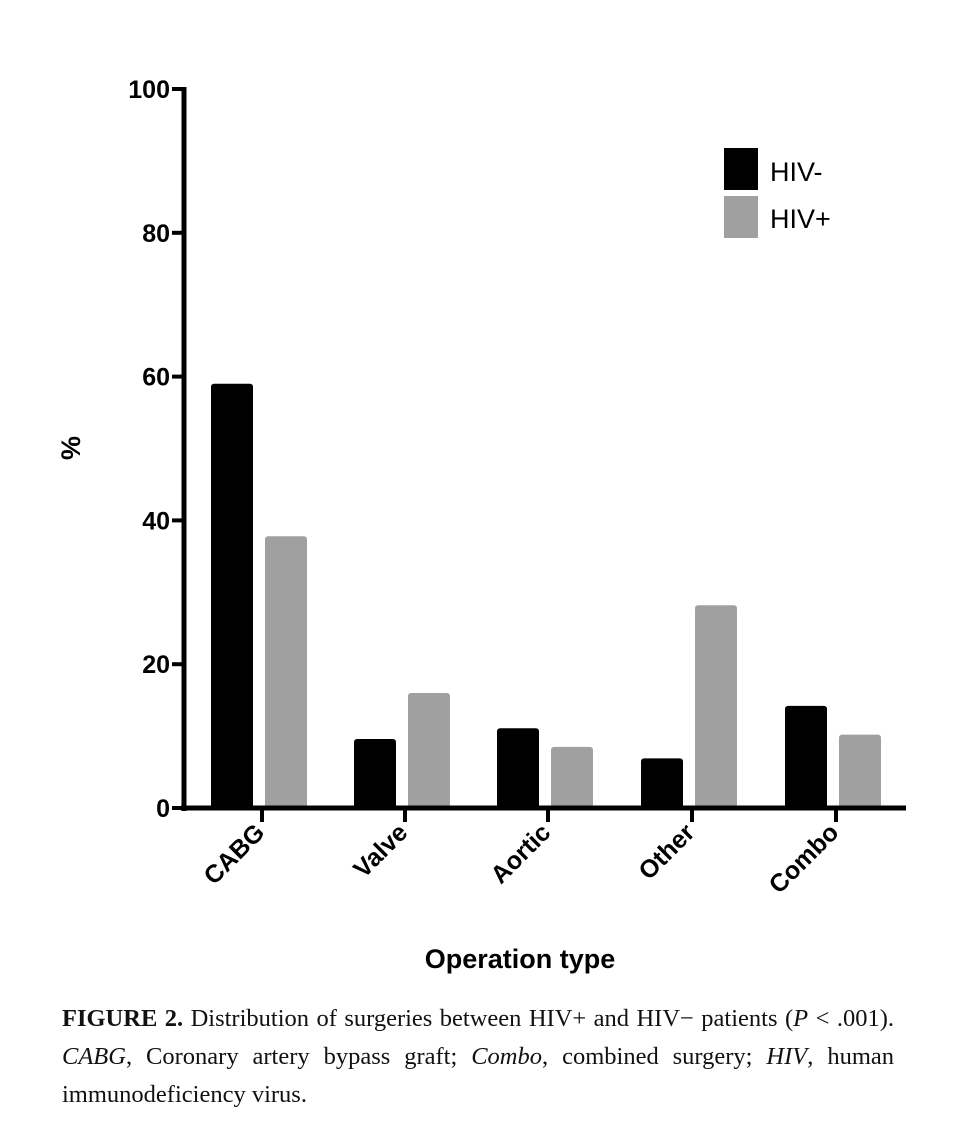 This screenshot has width=956, height=1141. I want to click on legend-swatch-hiv-neg, so click(741, 169).